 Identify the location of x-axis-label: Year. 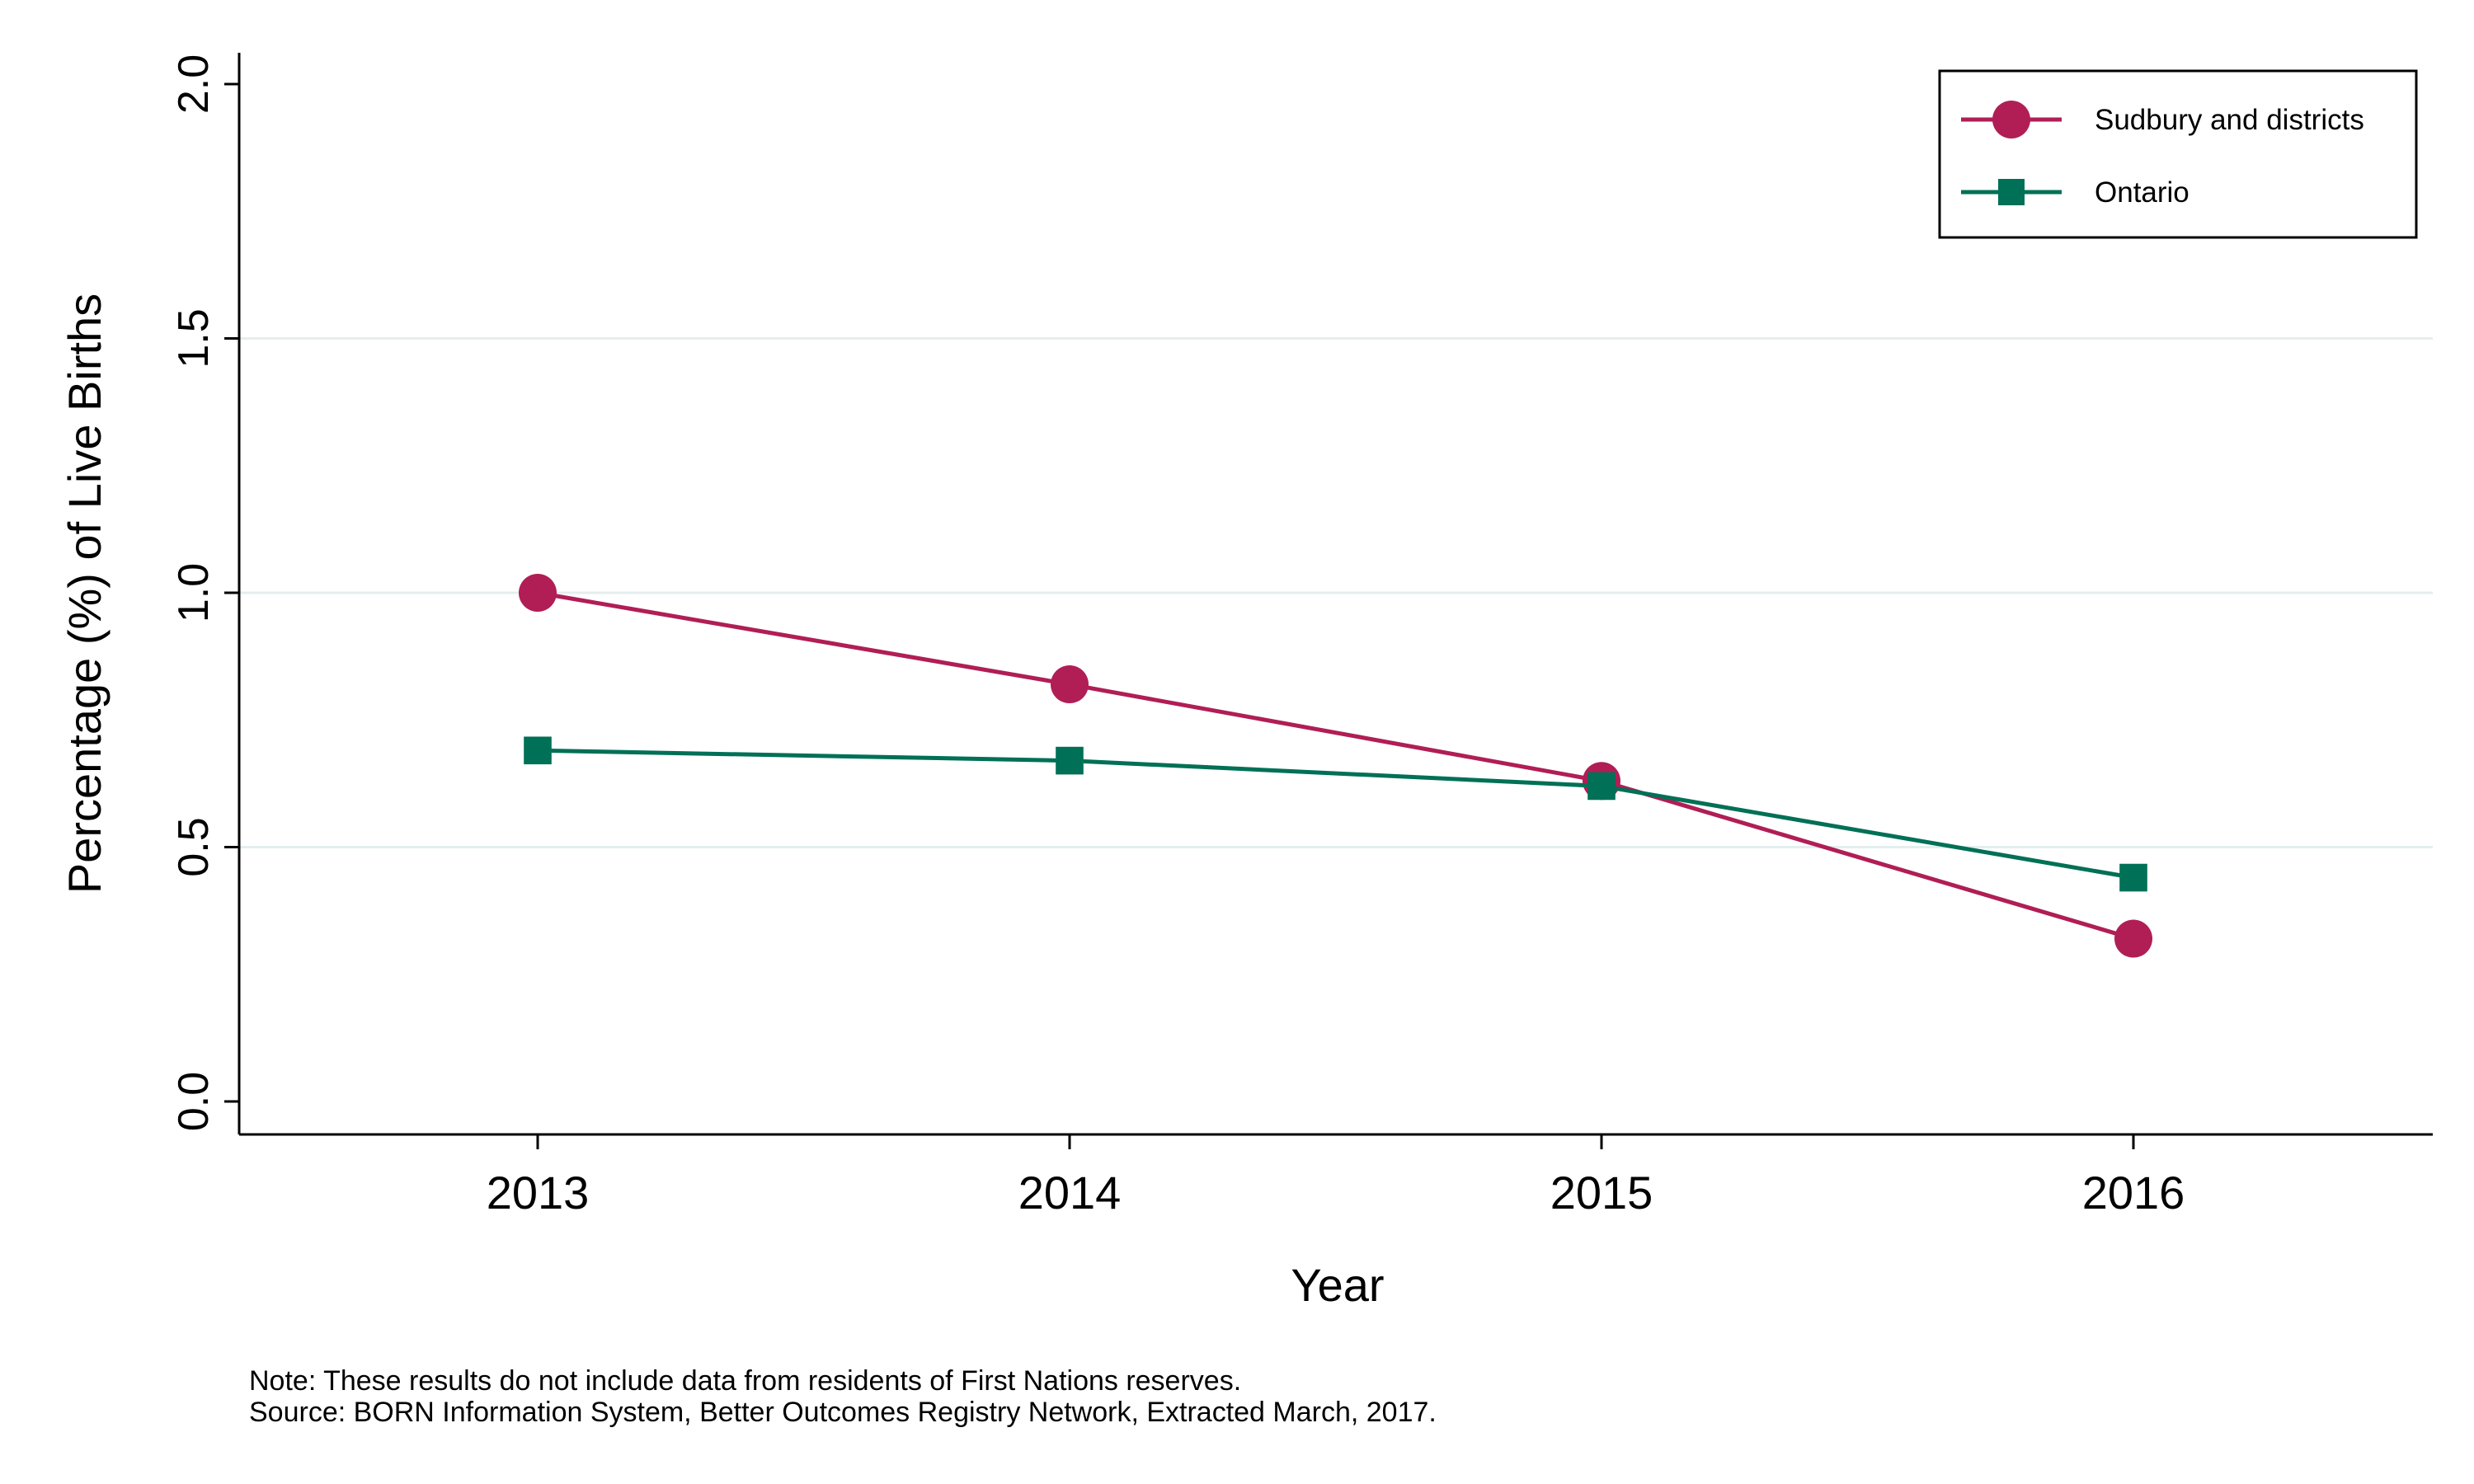
(1337, 1285).